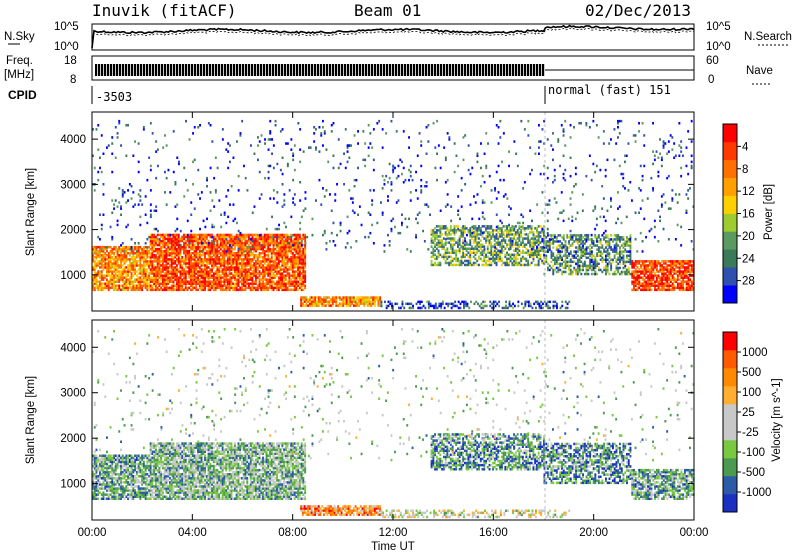  What do you see at coordinates (339, 93) in the screenshot?
I see `cpid-row: CPID -3503 normal (fast) 151` at bounding box center [339, 93].